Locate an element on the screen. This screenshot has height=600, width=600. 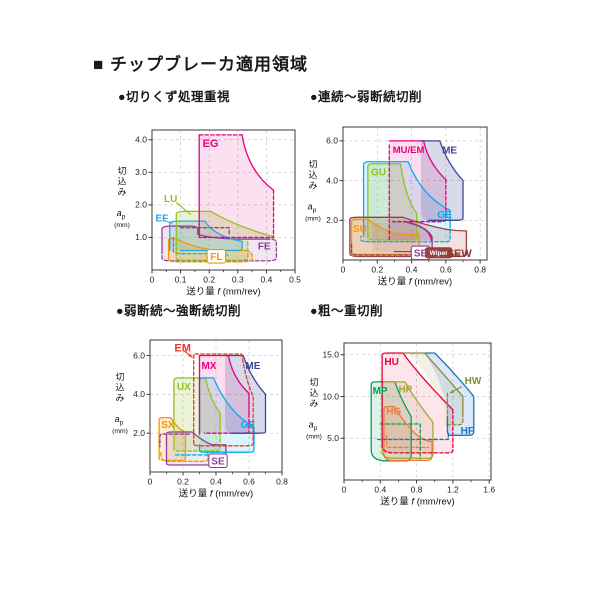
region-HU-outline-dashed is located at coordinates (417, 431).